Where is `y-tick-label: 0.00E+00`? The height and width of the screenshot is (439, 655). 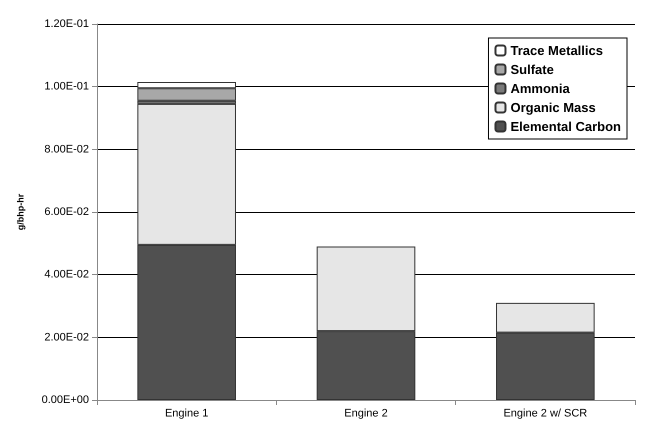
y-tick-label: 0.00E+00 is located at coordinates (65, 400).